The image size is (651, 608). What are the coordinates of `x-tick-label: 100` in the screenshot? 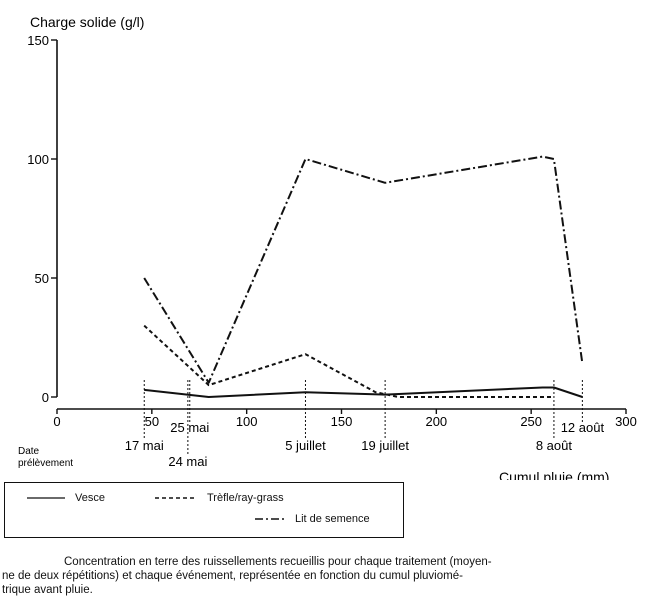 It's located at (247, 421).